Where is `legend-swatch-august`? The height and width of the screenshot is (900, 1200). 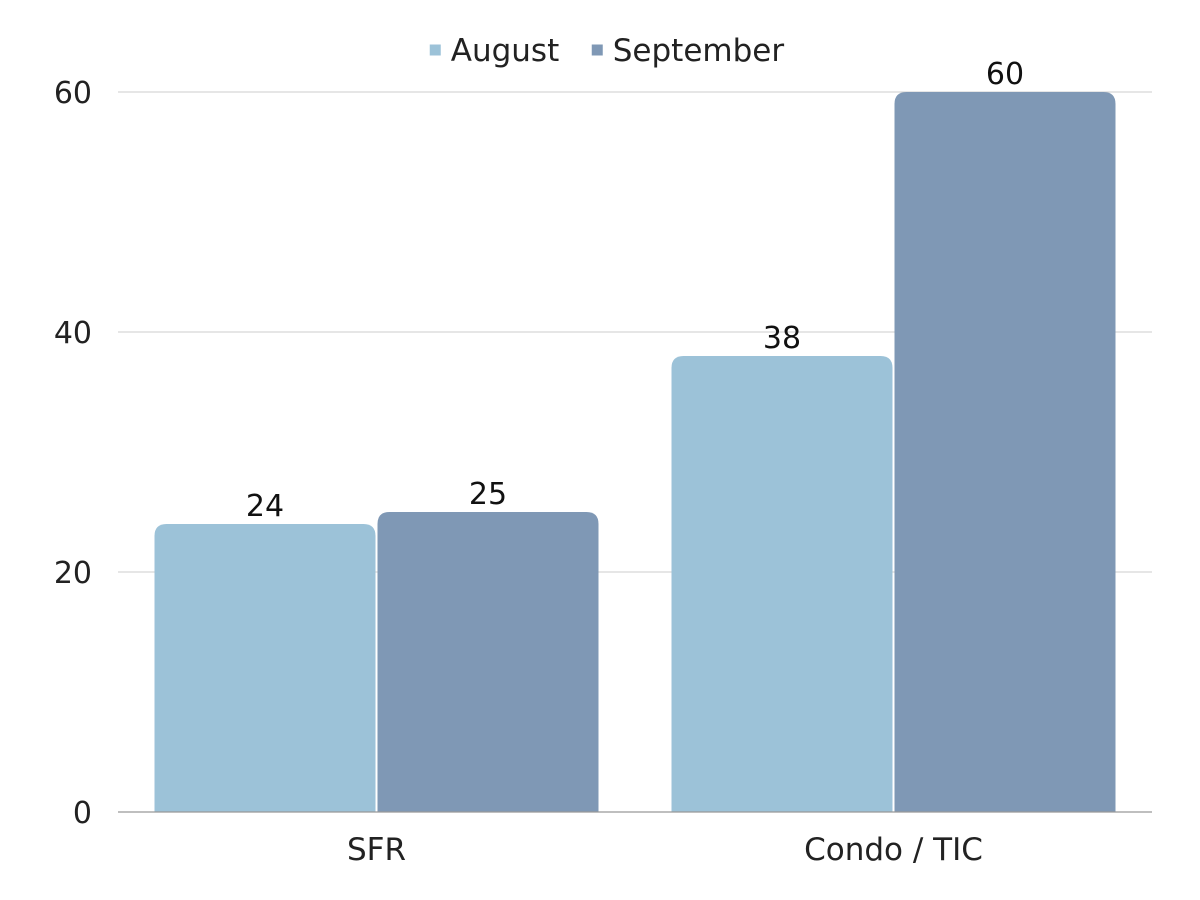
legend-swatch-august is located at coordinates (435, 50).